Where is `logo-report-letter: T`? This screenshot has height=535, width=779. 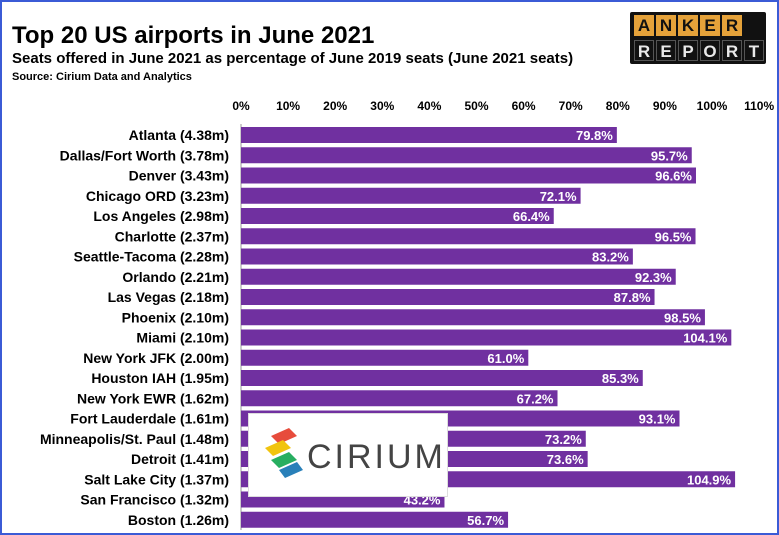 logo-report-letter: T is located at coordinates (754, 50).